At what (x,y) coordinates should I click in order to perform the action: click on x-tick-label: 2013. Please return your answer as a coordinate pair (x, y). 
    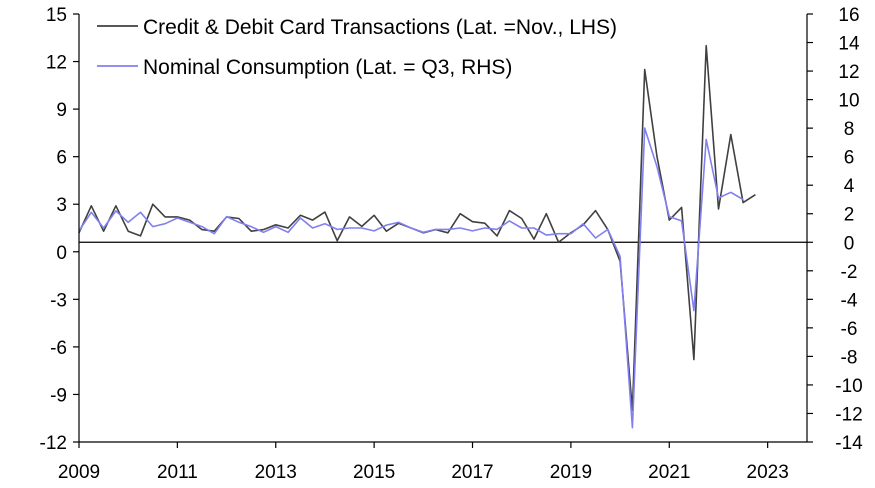
    Looking at the image, I should click on (276, 472).